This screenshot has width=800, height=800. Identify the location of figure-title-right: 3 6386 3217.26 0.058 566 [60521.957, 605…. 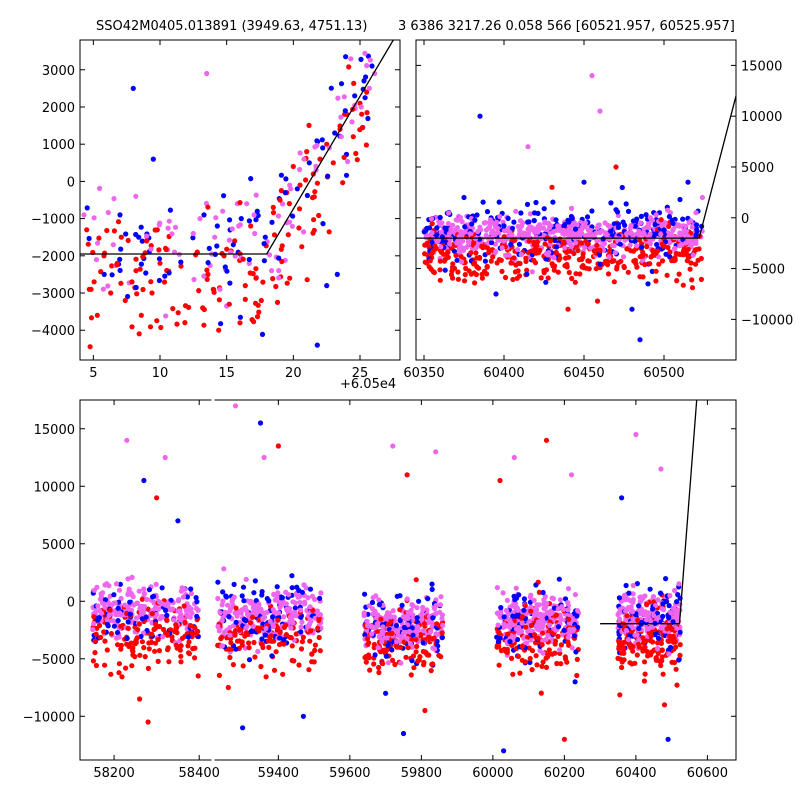
(566, 26).